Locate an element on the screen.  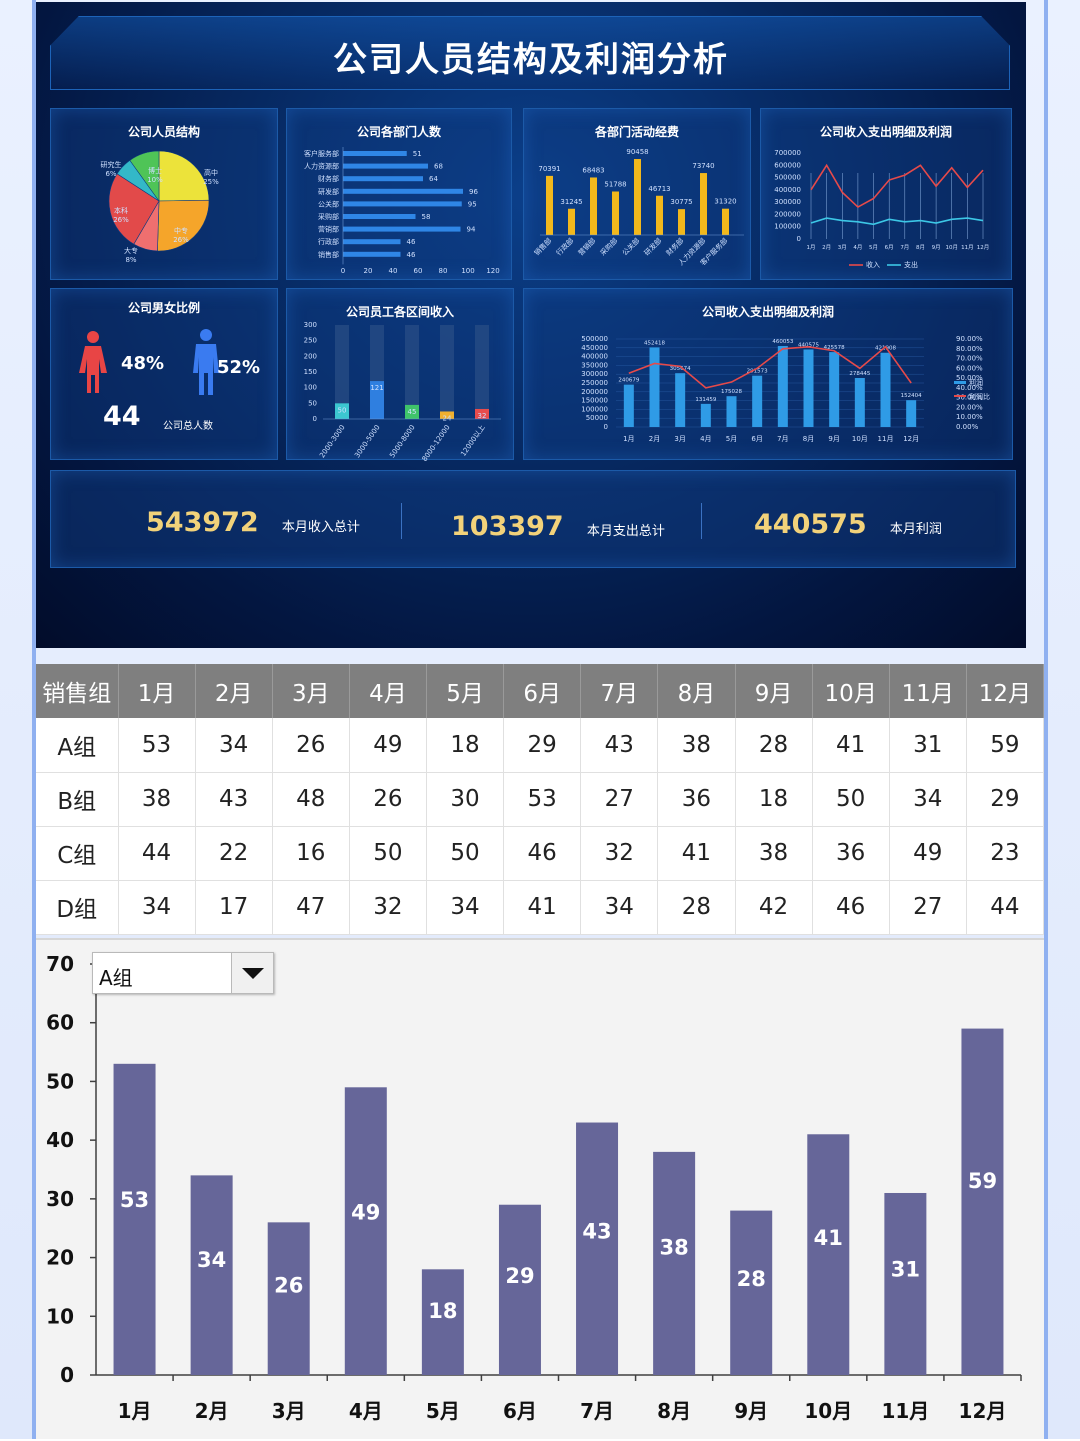
bar-value-label: 29 is located at coordinates (519, 1276).